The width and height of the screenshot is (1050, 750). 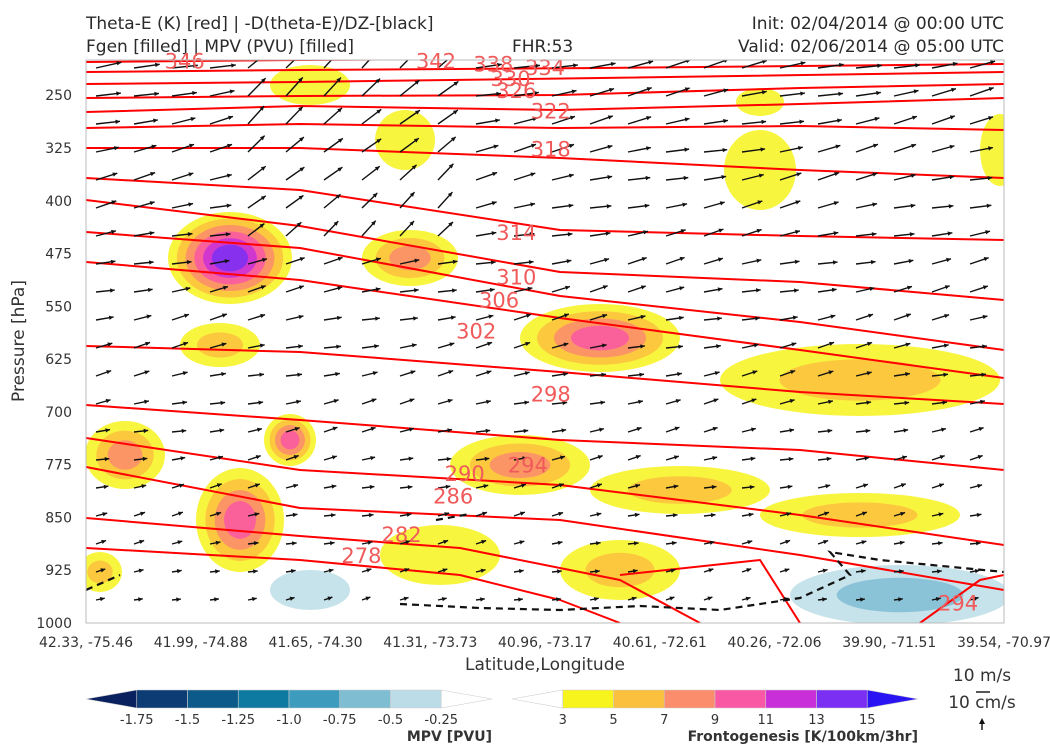 What do you see at coordinates (765, 720) in the screenshot?
I see `colorbar-tick-label: 11` at bounding box center [765, 720].